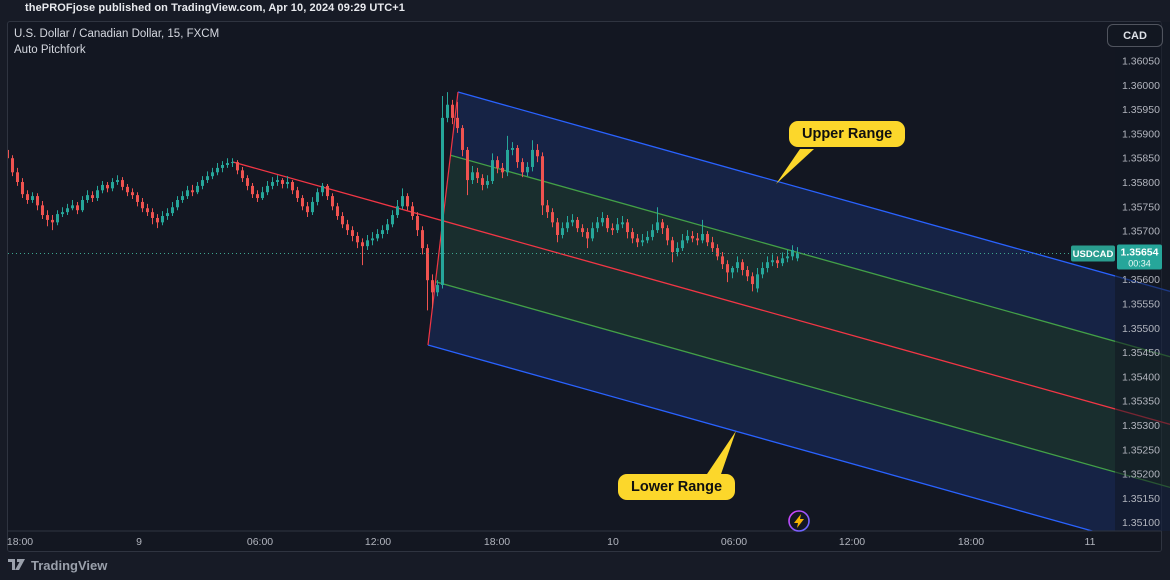 The height and width of the screenshot is (580, 1170). I want to click on lightning-bolt-icon, so click(799, 521).